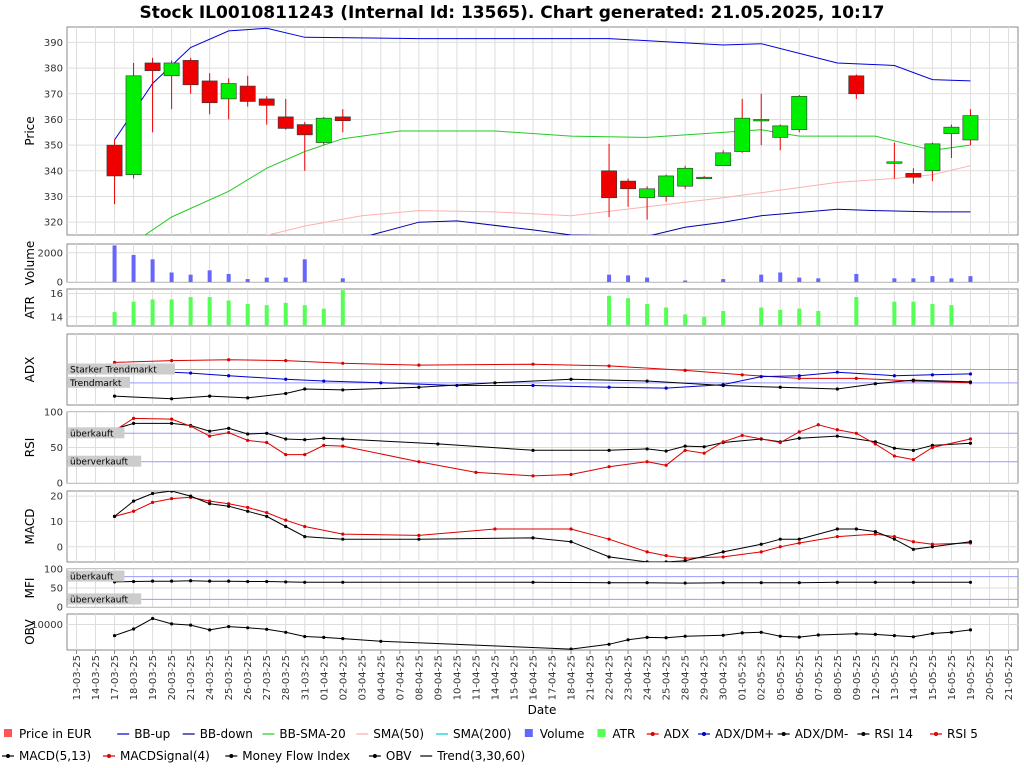  Describe the element at coordinates (914, 677) in the screenshot. I see `x-tick-label: 14-05-25` at that location.